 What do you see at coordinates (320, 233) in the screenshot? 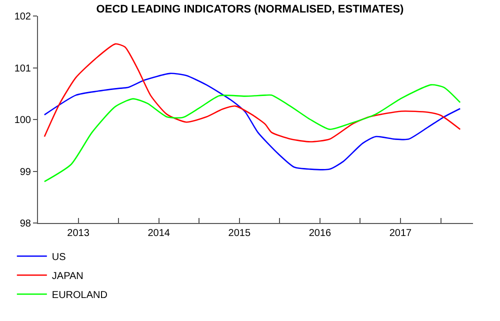
I see `x-tick-label: 2016` at bounding box center [320, 233].